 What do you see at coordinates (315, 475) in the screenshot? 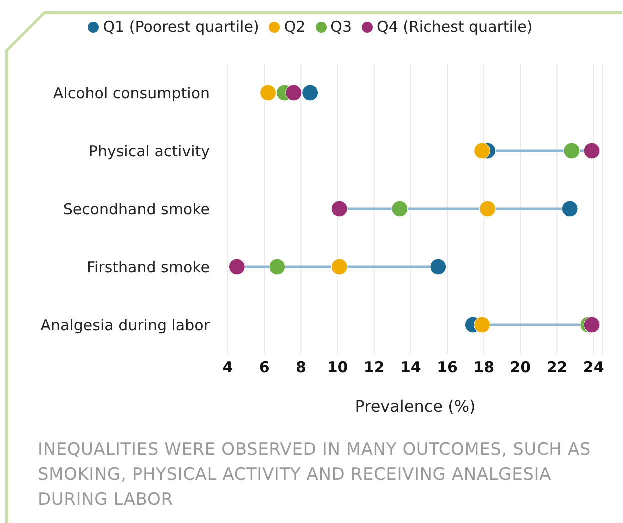
I see `text: INEQUALITIES WERE OBSERVED IN MANY OUTCOMES, SUCH AS SMOKING, PHYSICAL ACTIVITY AND RECEIVING ANALGESIA DURING LABOR` at bounding box center [315, 475].